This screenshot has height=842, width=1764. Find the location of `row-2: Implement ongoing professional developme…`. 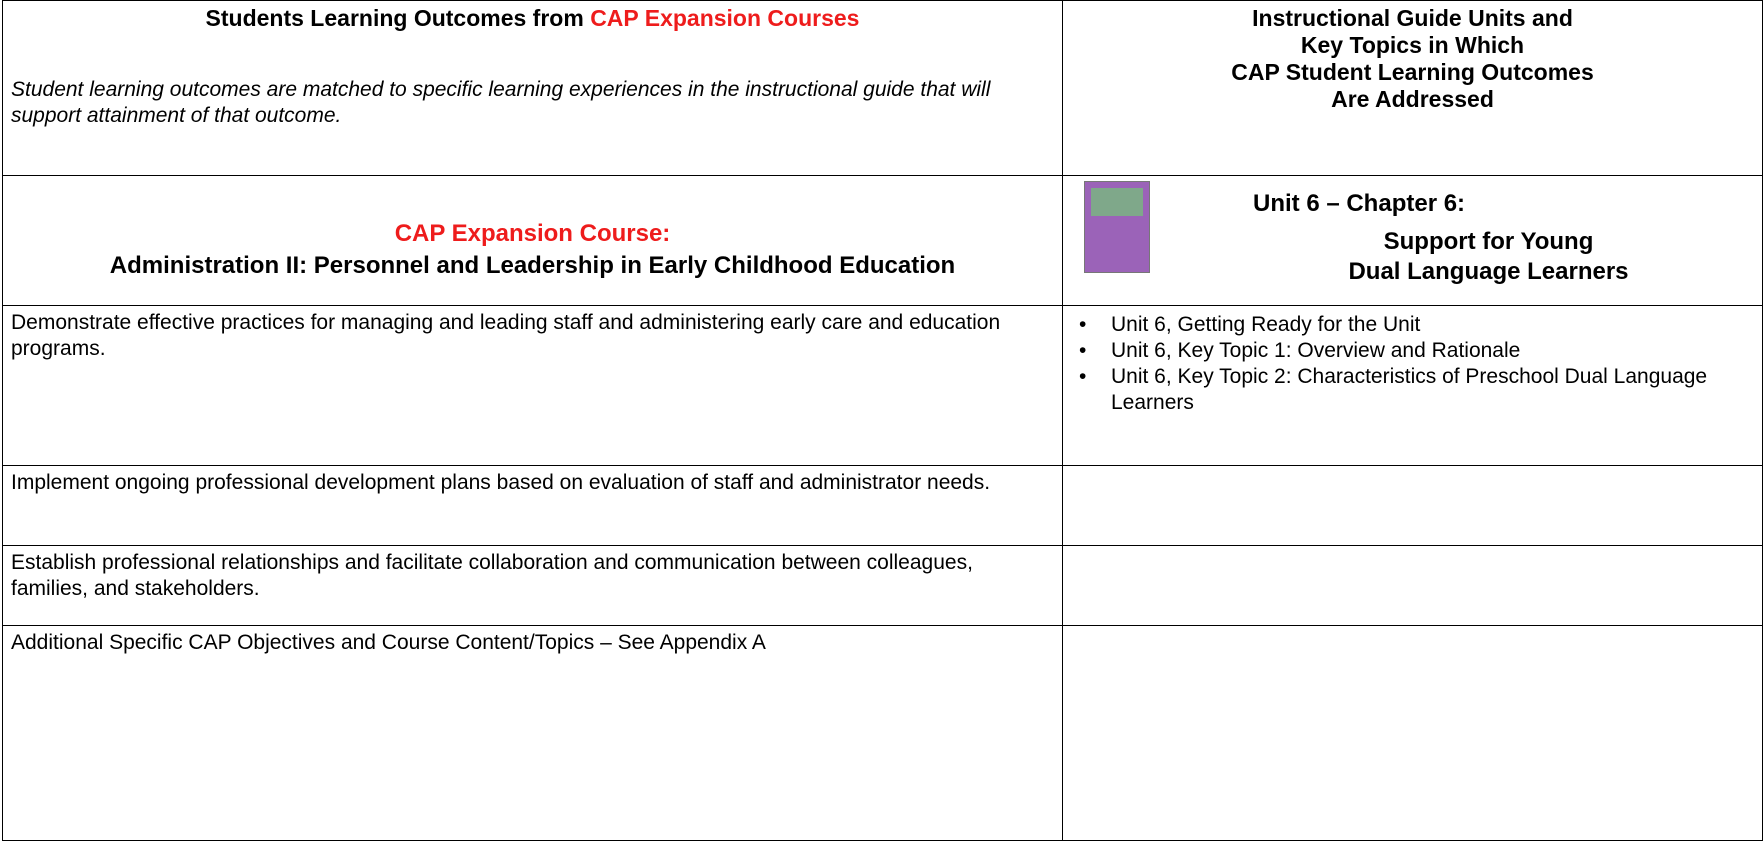

row-2: Implement ongoing professional developme… is located at coordinates (882, 505).